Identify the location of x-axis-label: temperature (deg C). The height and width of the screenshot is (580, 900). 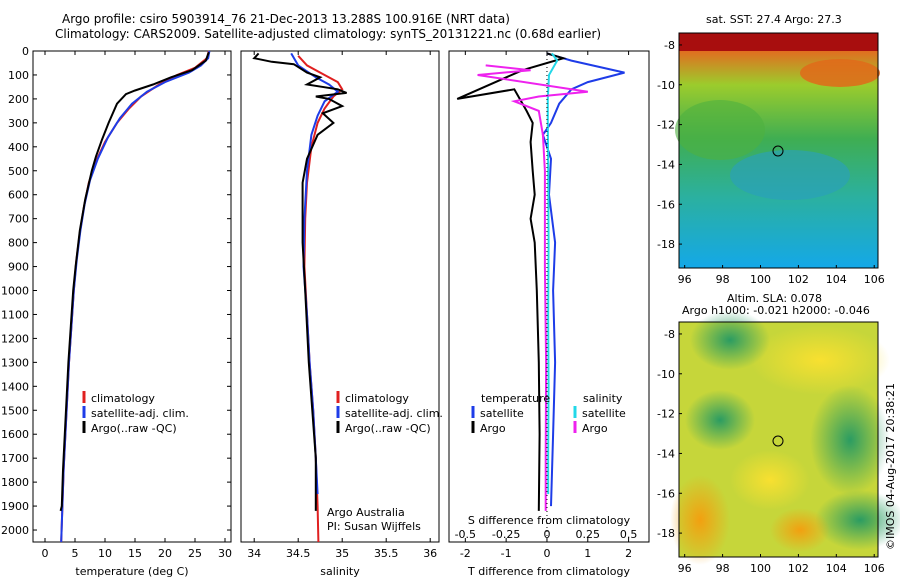
(131, 571).